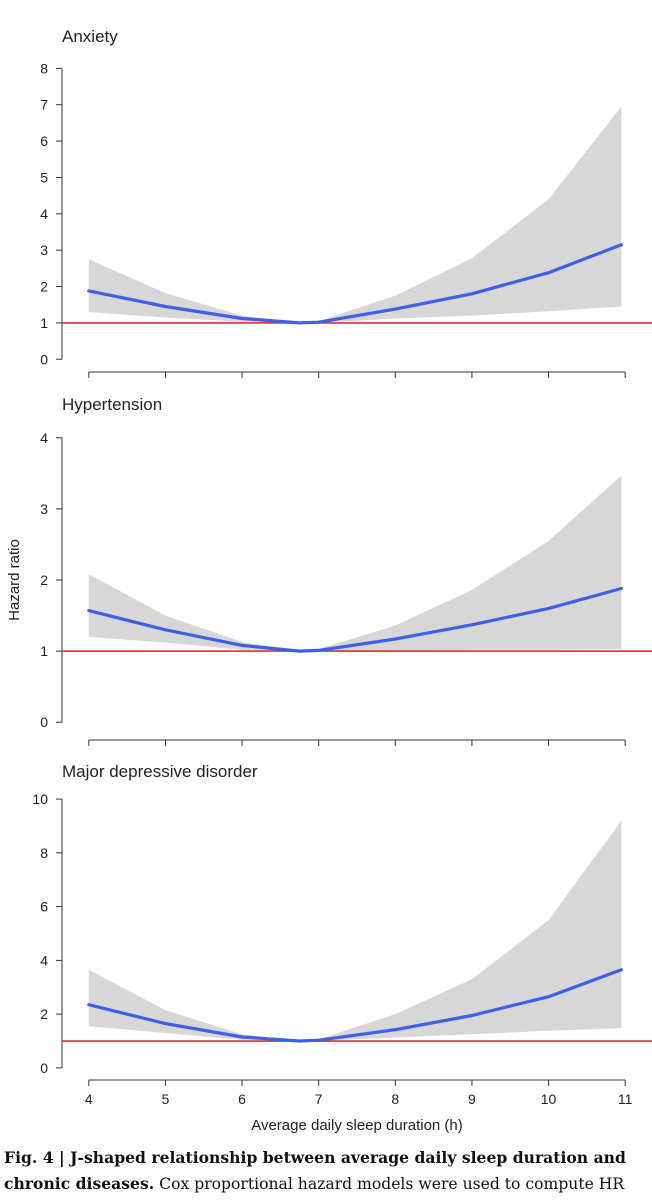 The height and width of the screenshot is (1200, 652). Describe the element at coordinates (395, 1099) in the screenshot. I see `x-tick-label: 8` at that location.